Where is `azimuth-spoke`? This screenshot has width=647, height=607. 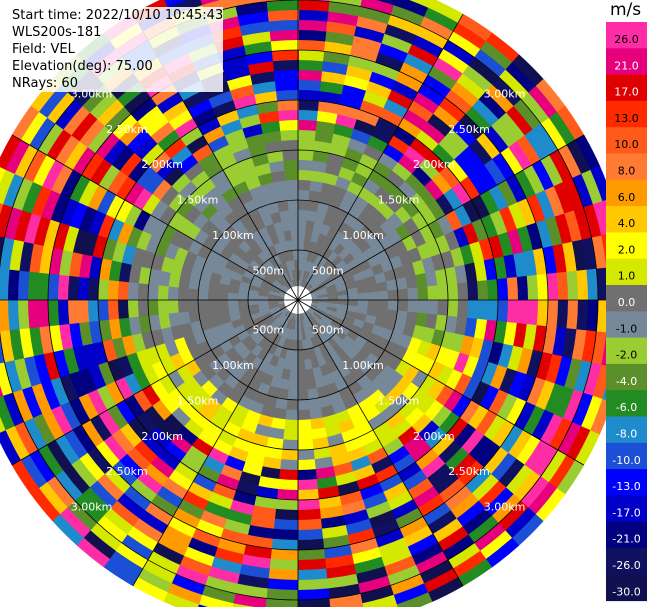 azimuth-spoke is located at coordinates (155, 382).